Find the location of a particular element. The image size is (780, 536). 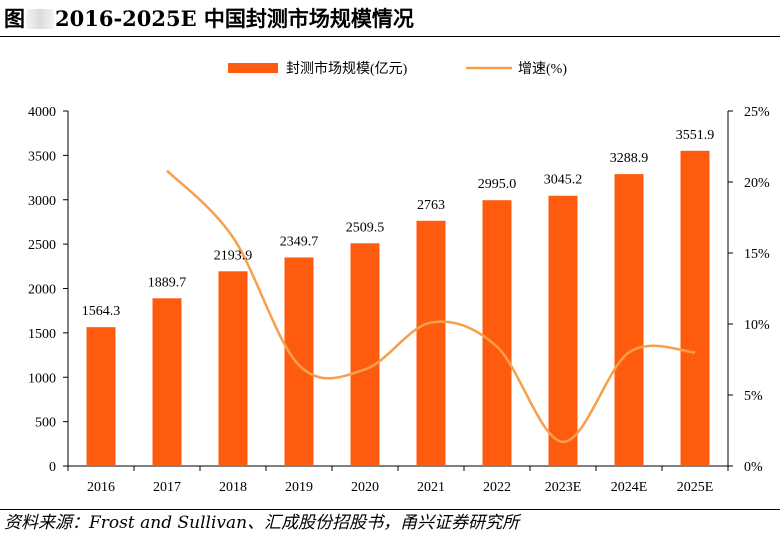

x-axis-tick-label: 2021 is located at coordinates (431, 487).